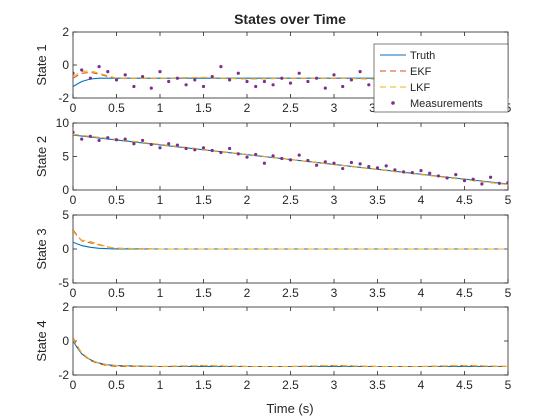 The width and height of the screenshot is (560, 420). What do you see at coordinates (41, 248) in the screenshot?
I see `y-axis-label: State 3` at bounding box center [41, 248].